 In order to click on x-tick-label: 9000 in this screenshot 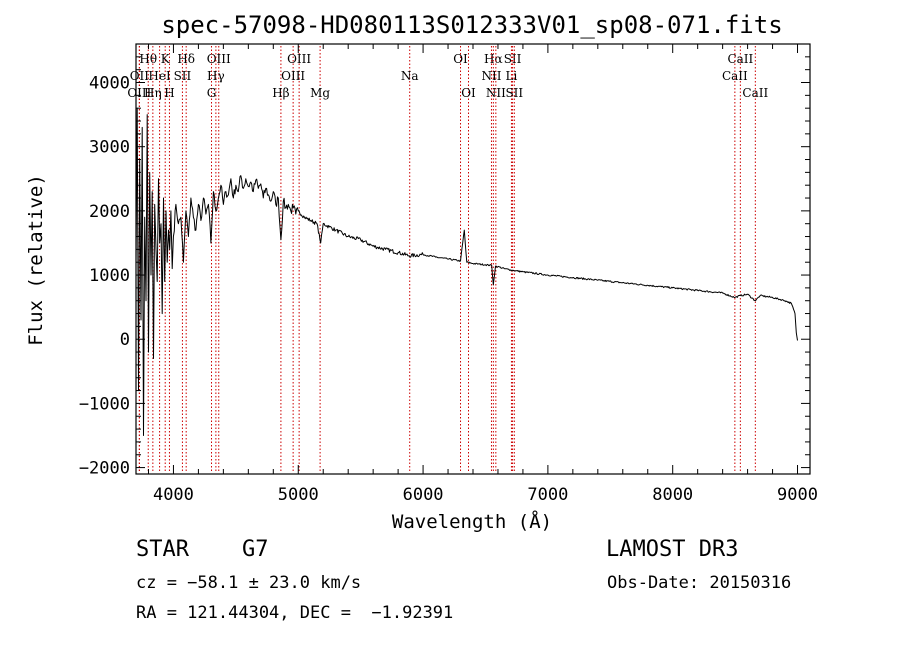, I will do `click(797, 495)`.